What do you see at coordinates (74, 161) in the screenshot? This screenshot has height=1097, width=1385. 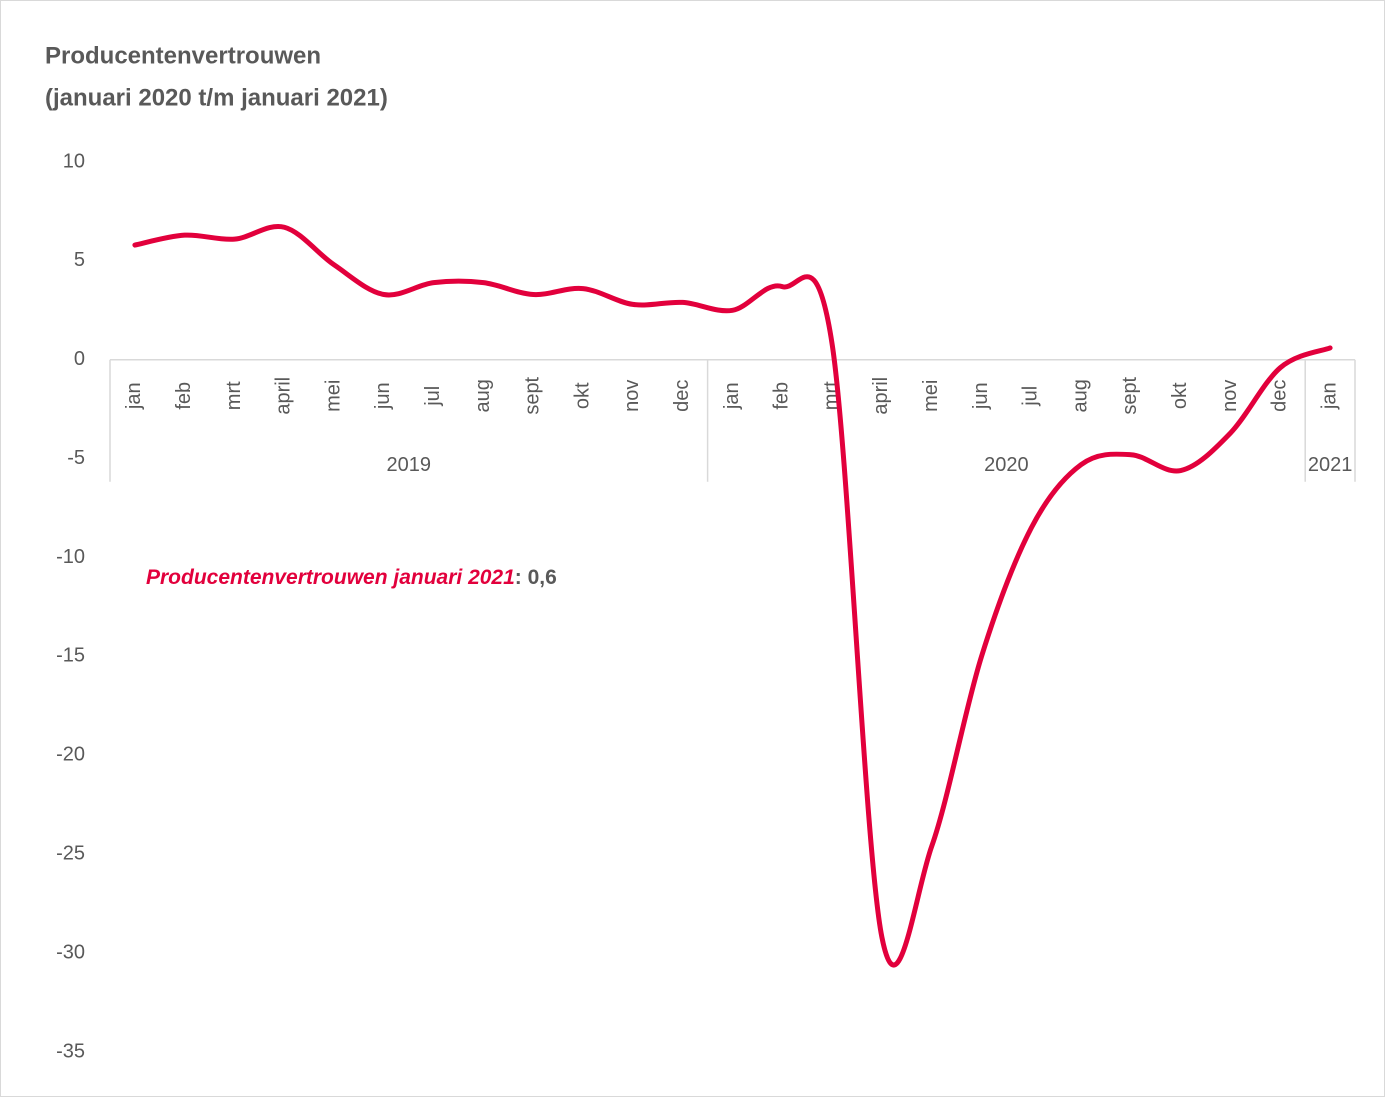 I see `y-tick-label: 10` at bounding box center [74, 161].